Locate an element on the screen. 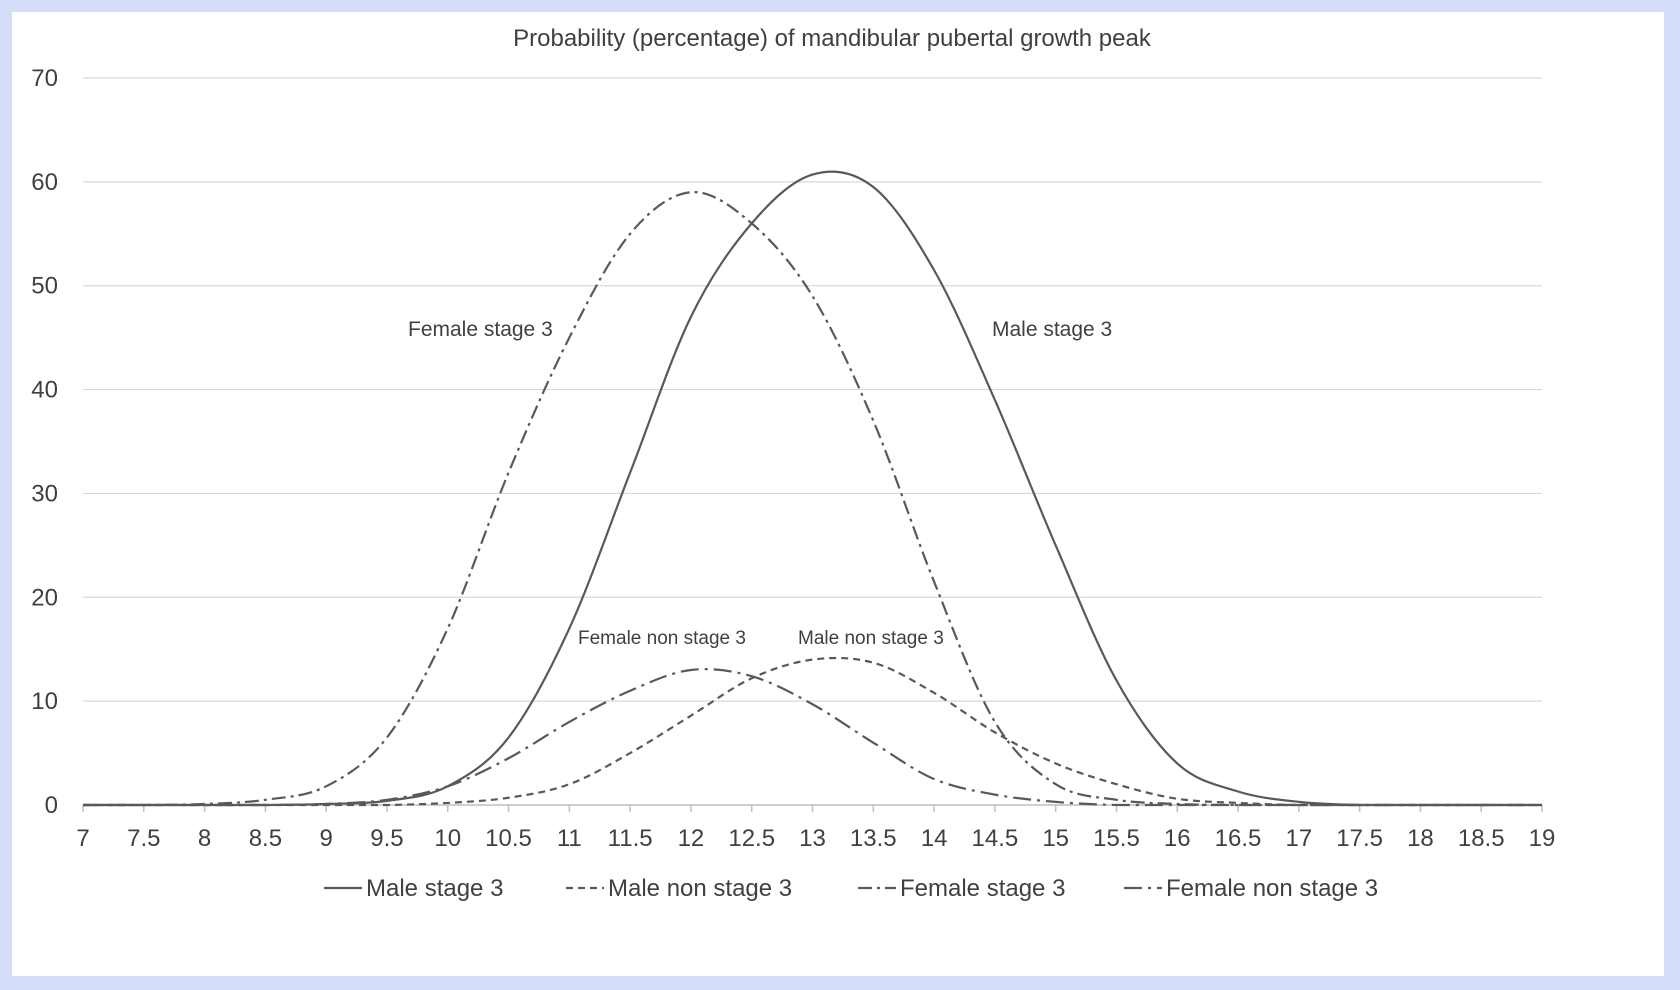 This screenshot has height=990, width=1680. y-tick-label: 40 is located at coordinates (44, 390).